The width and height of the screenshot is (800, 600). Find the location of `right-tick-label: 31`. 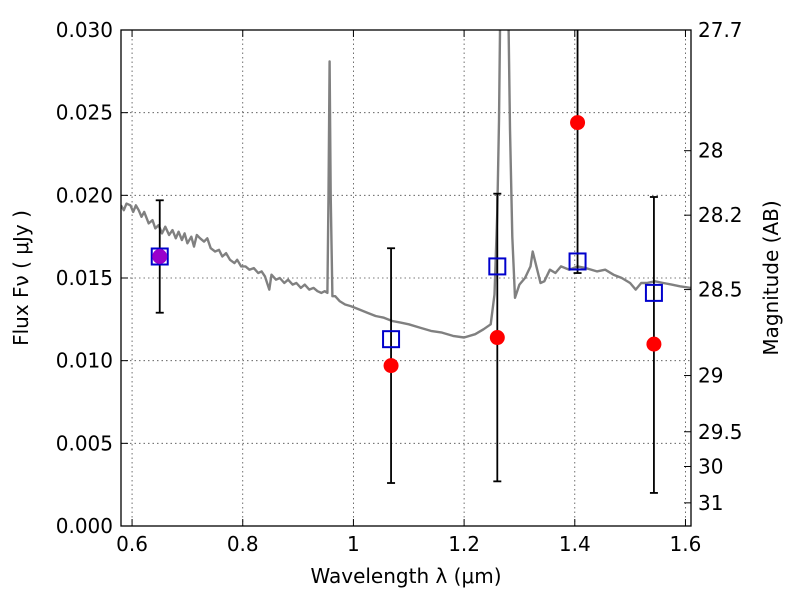

right-tick-label: 31 is located at coordinates (710, 503).